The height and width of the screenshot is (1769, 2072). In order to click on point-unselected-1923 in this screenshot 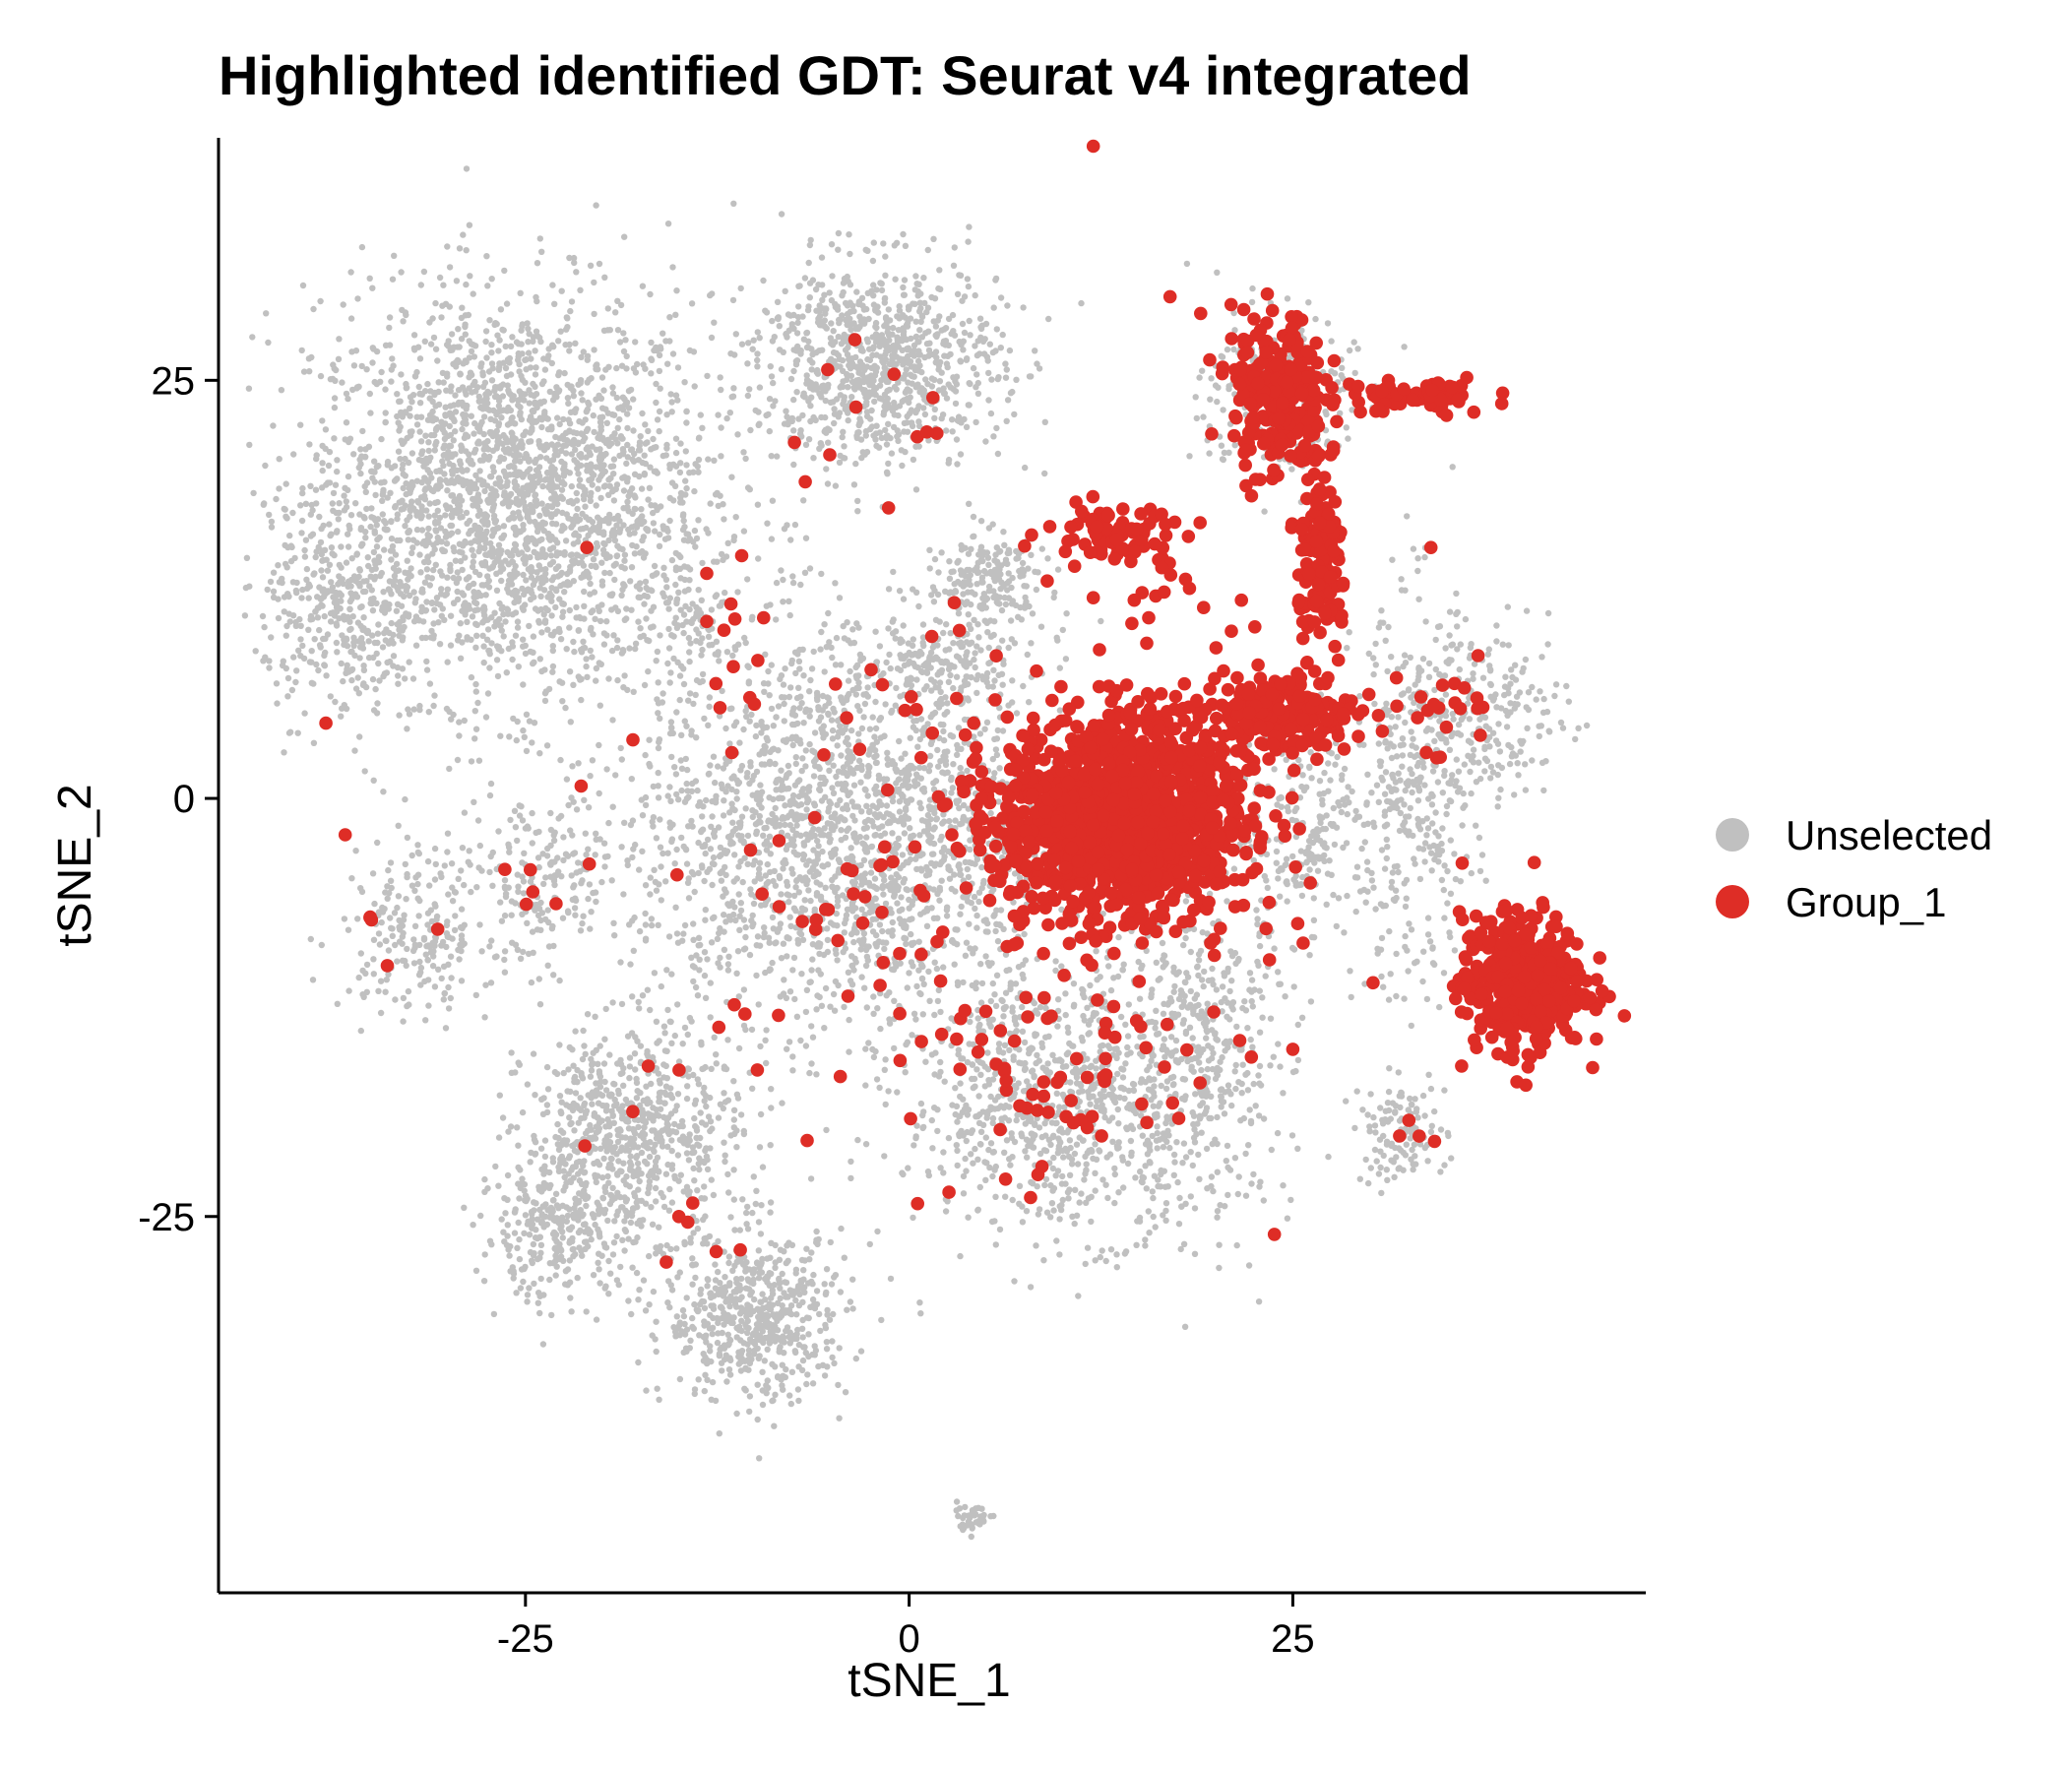, I will do `click(426, 602)`.